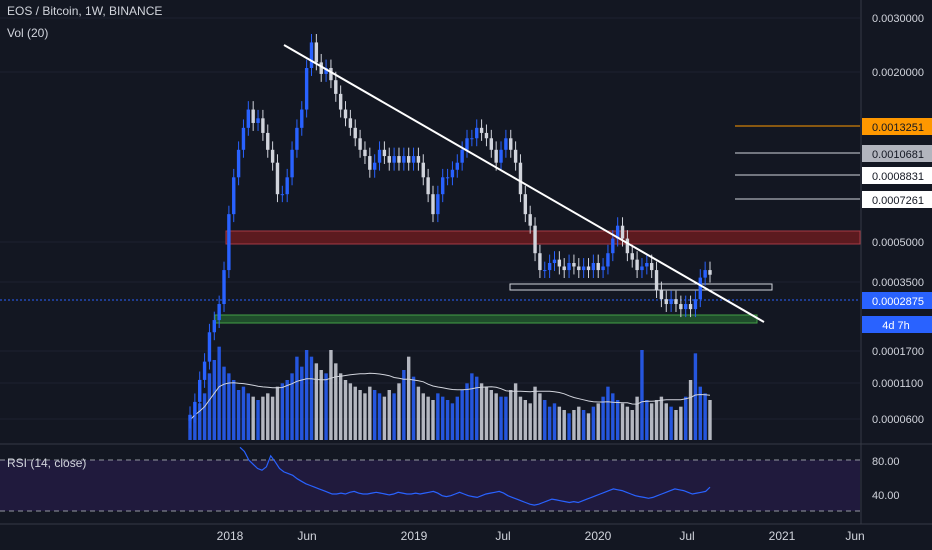  What do you see at coordinates (898, 73) in the screenshot?
I see `price-tick: 0.0020000` at bounding box center [898, 73].